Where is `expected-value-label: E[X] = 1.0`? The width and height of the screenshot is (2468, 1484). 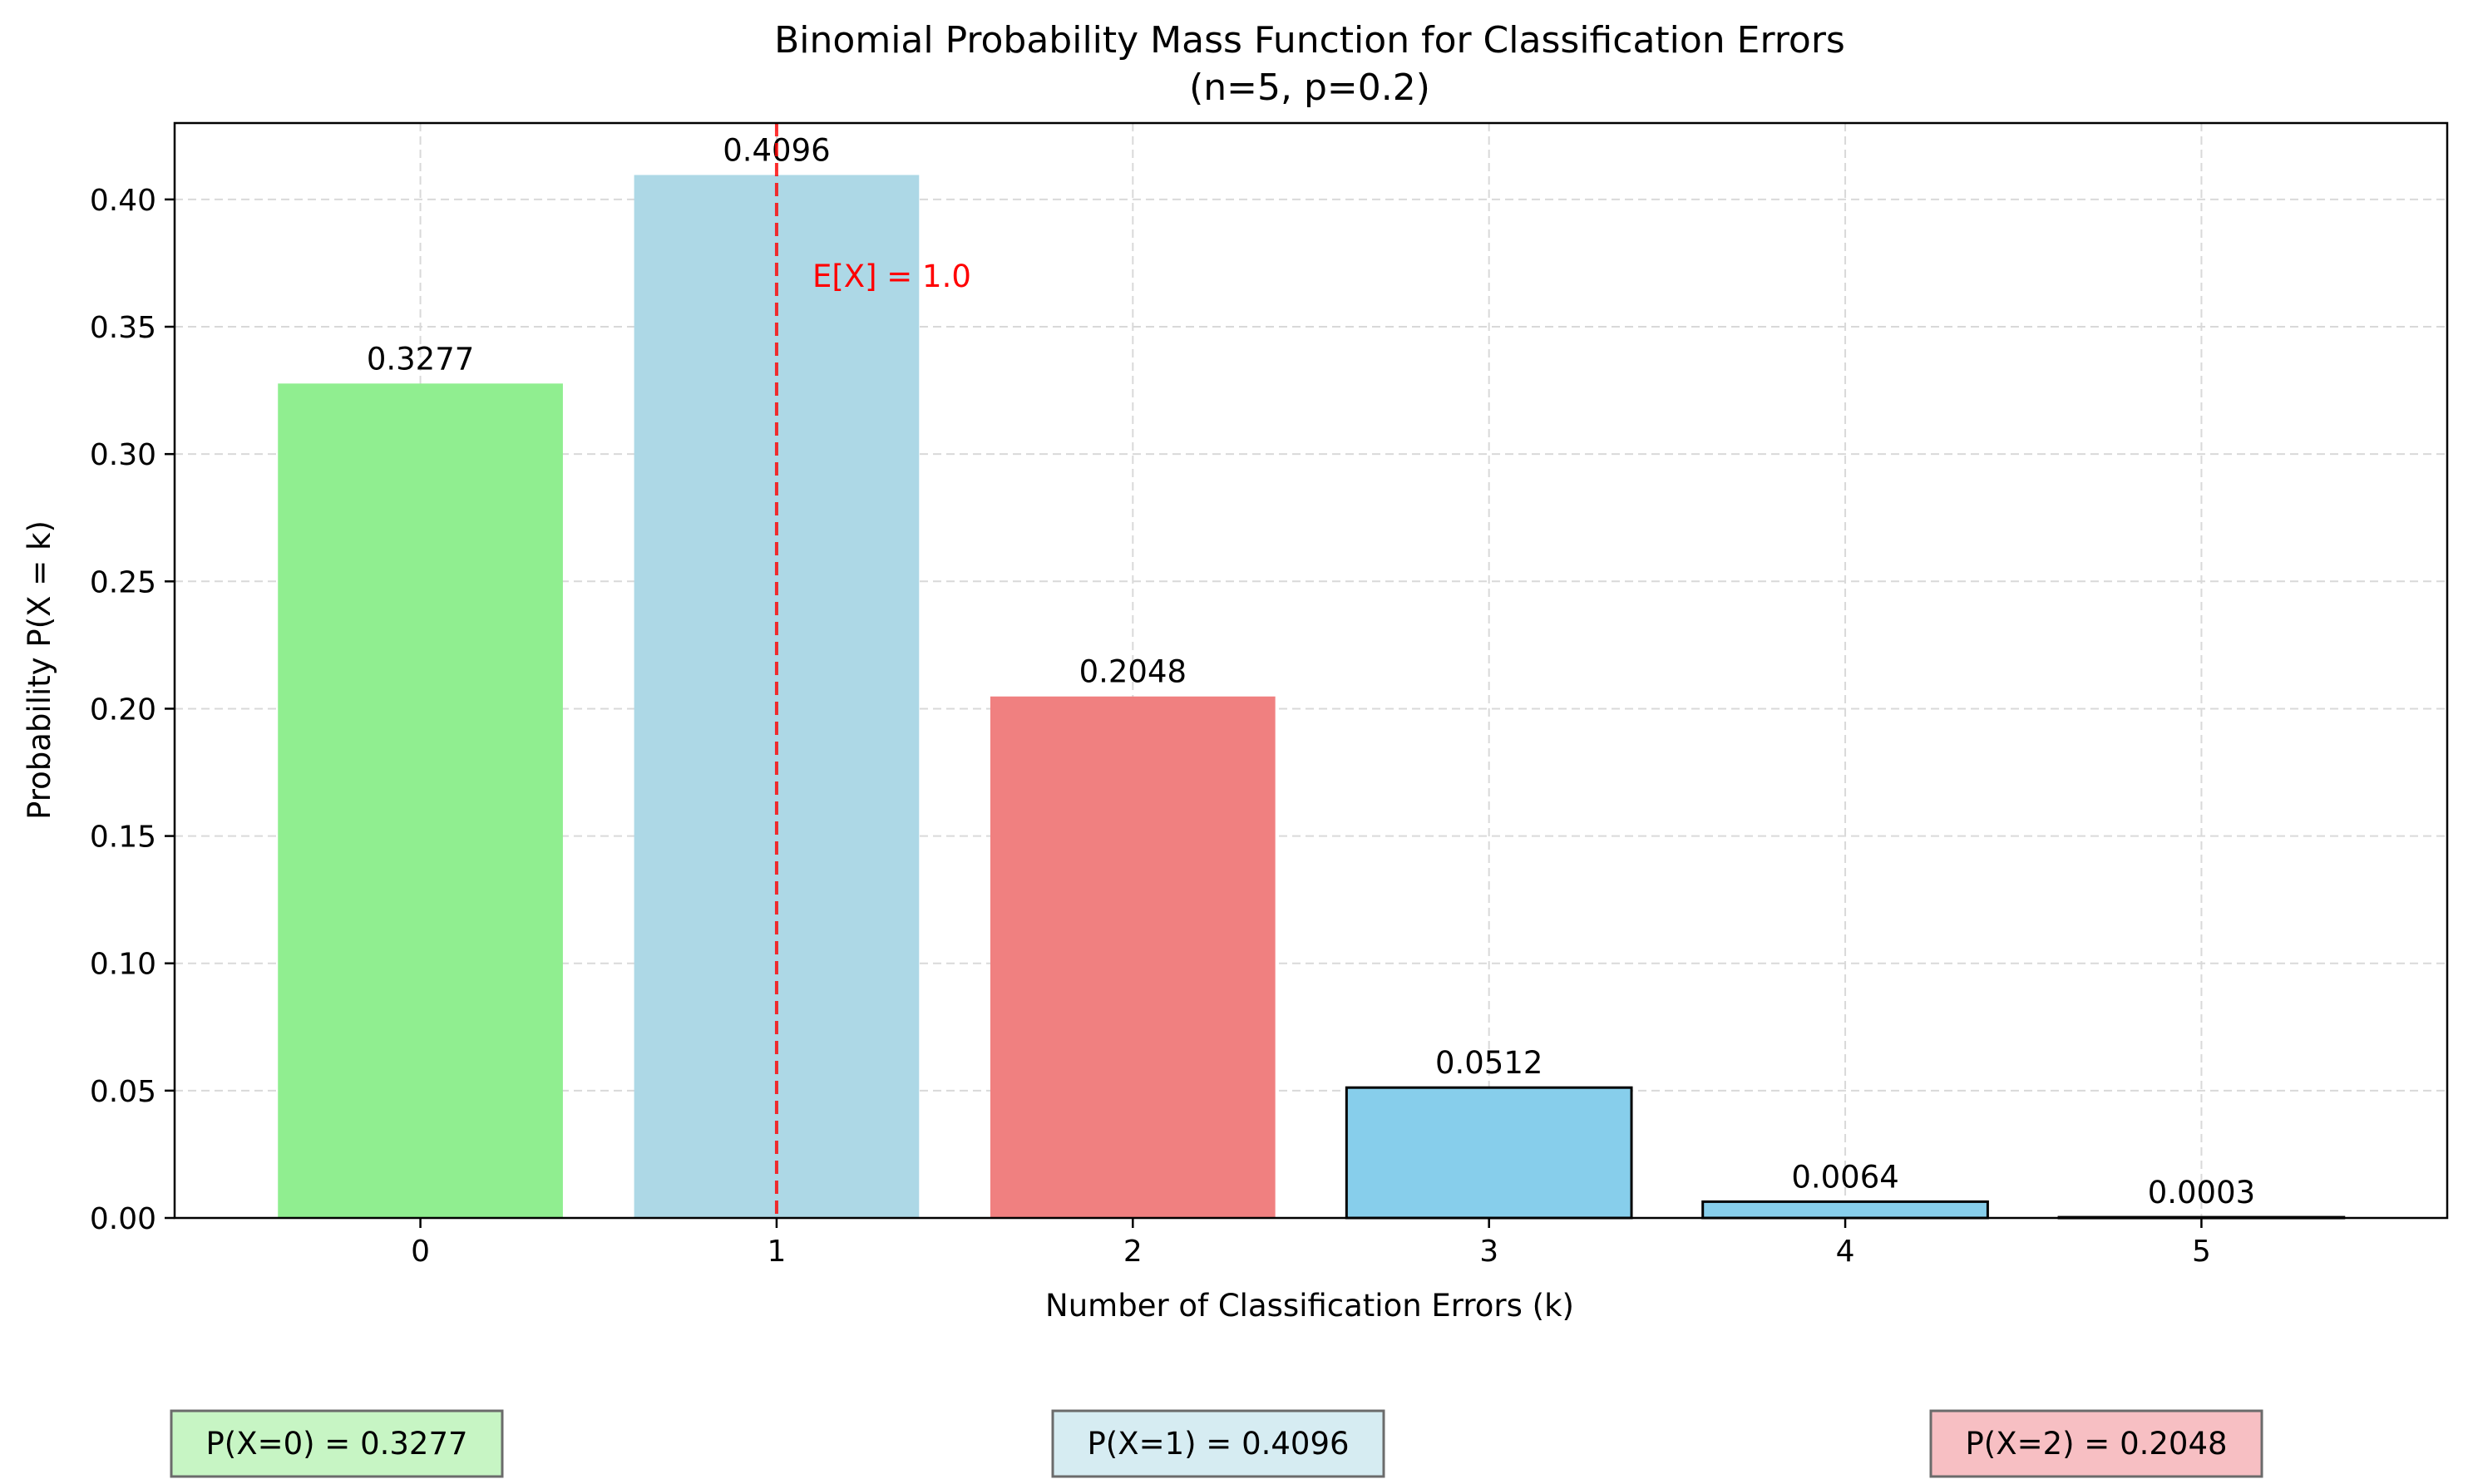 expected-value-label: E[X] = 1.0 is located at coordinates (892, 276).